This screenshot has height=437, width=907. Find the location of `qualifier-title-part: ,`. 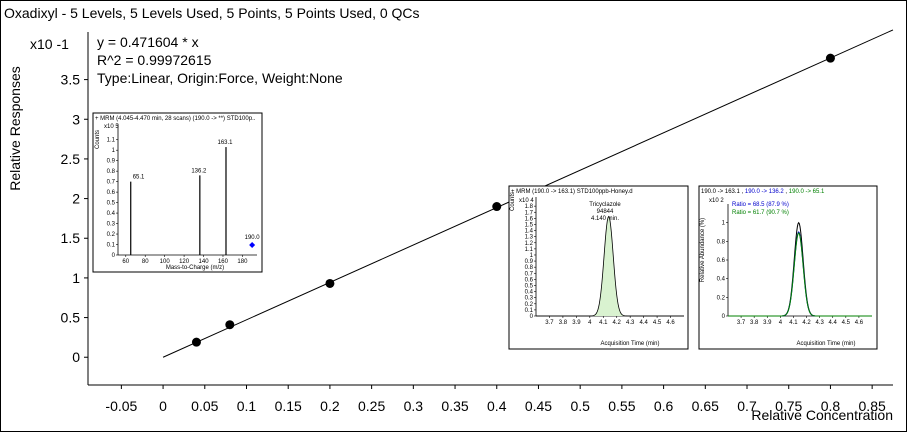

qualifier-title-part: , is located at coordinates (786, 192).